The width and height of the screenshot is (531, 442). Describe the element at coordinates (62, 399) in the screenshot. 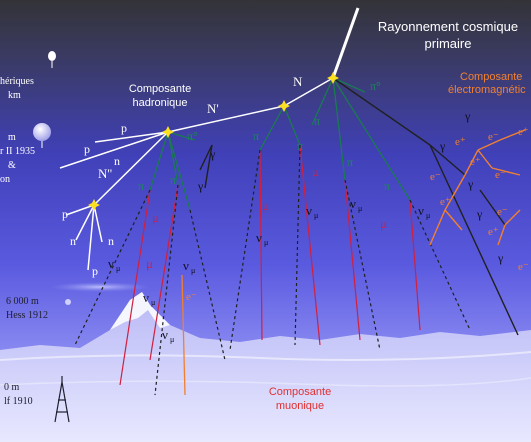

I see `eiffel-tower-icon` at that location.